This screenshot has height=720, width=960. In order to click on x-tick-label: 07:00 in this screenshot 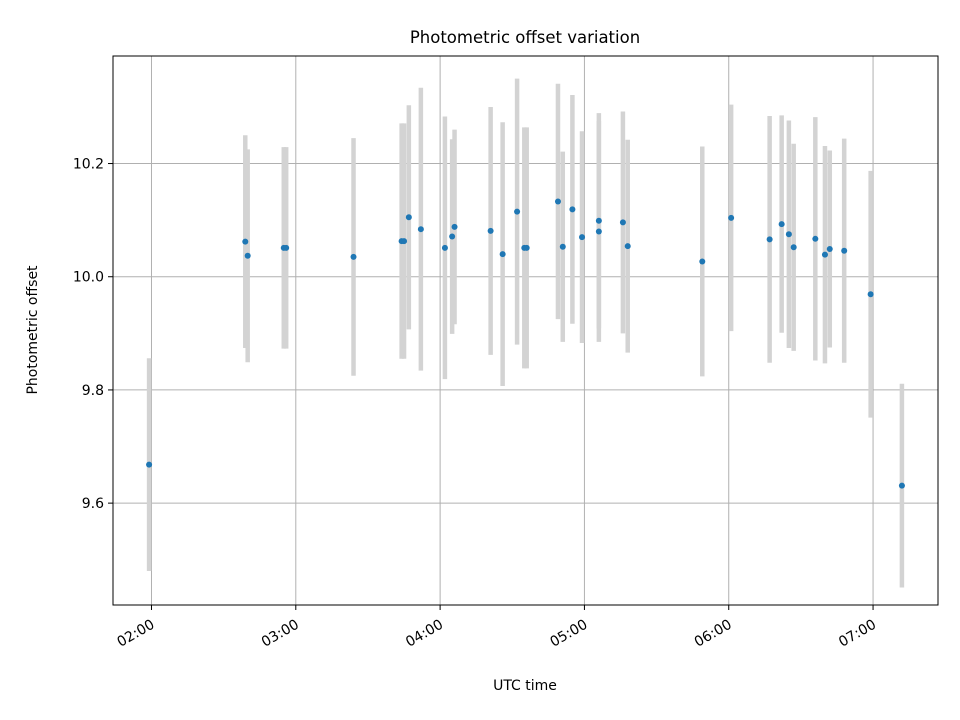, I will do `click(857, 634)`.